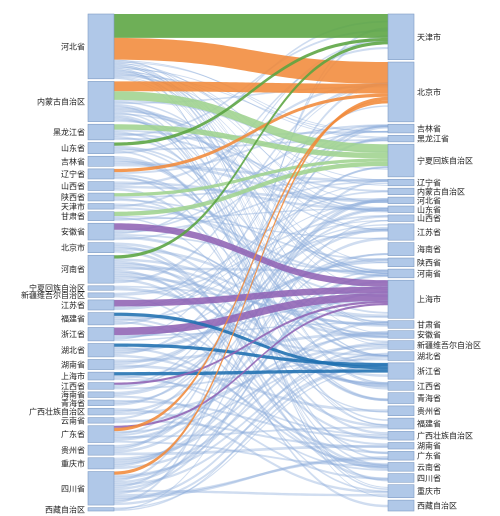  I want to click on right-node-label: 河北省, so click(429, 200).